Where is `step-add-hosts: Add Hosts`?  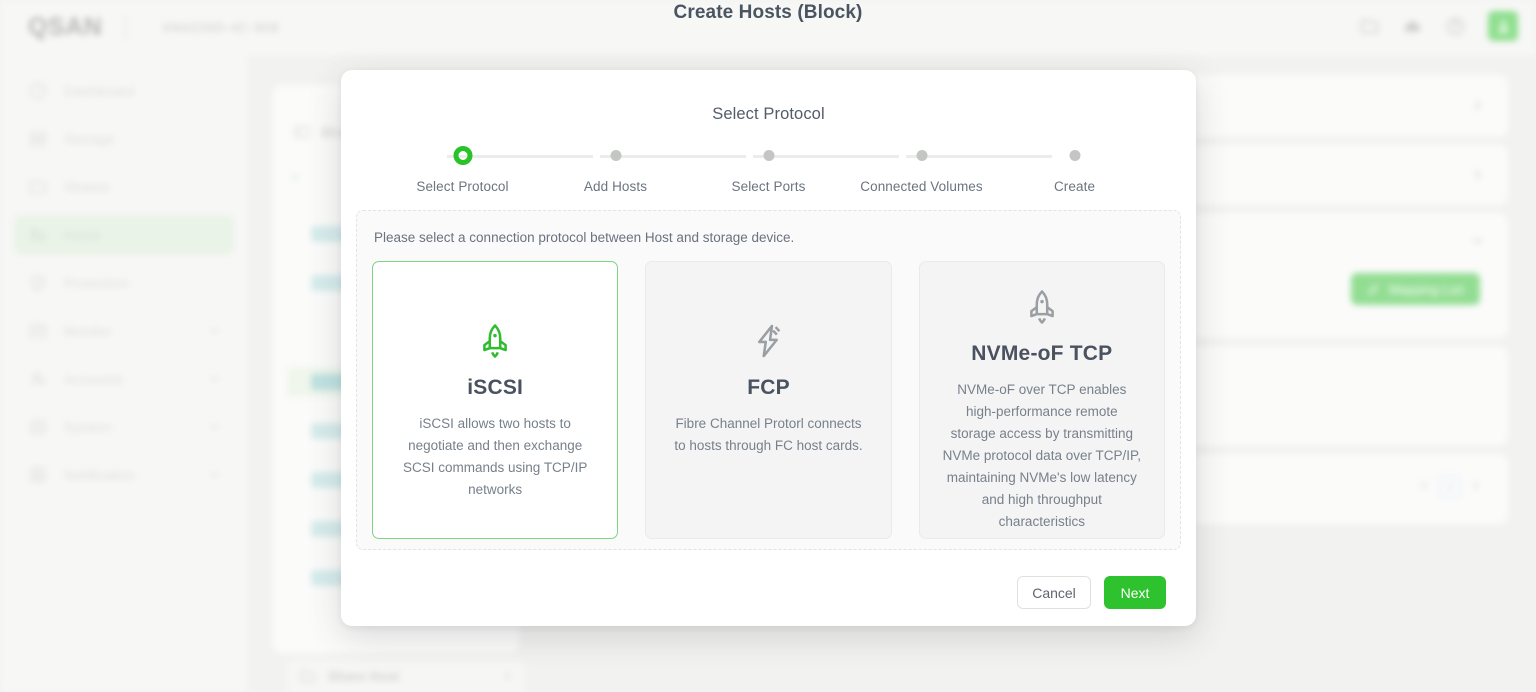 step-add-hosts: Add Hosts is located at coordinates (615, 170).